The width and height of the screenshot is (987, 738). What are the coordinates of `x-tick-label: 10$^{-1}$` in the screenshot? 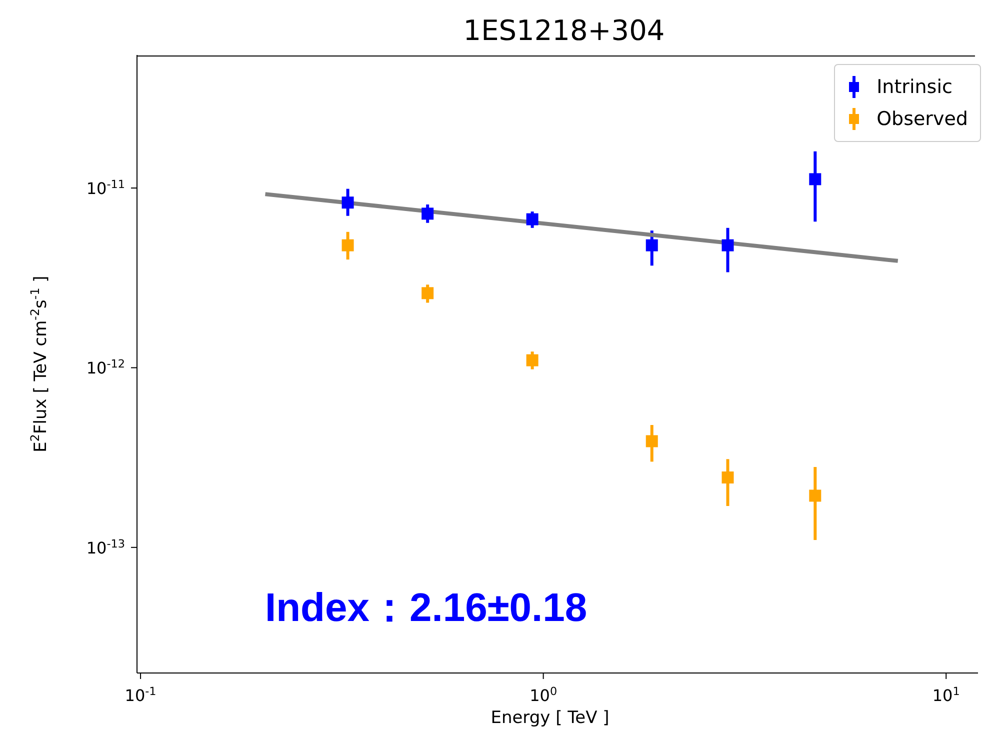 It's located at (140, 694).